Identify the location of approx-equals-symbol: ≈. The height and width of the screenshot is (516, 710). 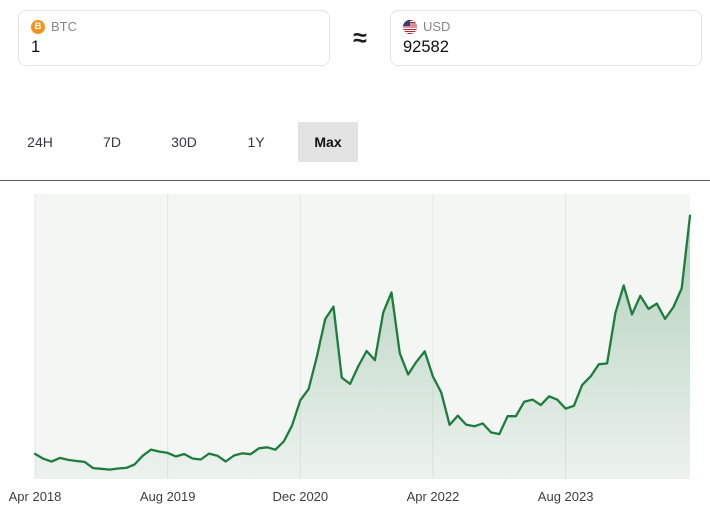
(360, 38).